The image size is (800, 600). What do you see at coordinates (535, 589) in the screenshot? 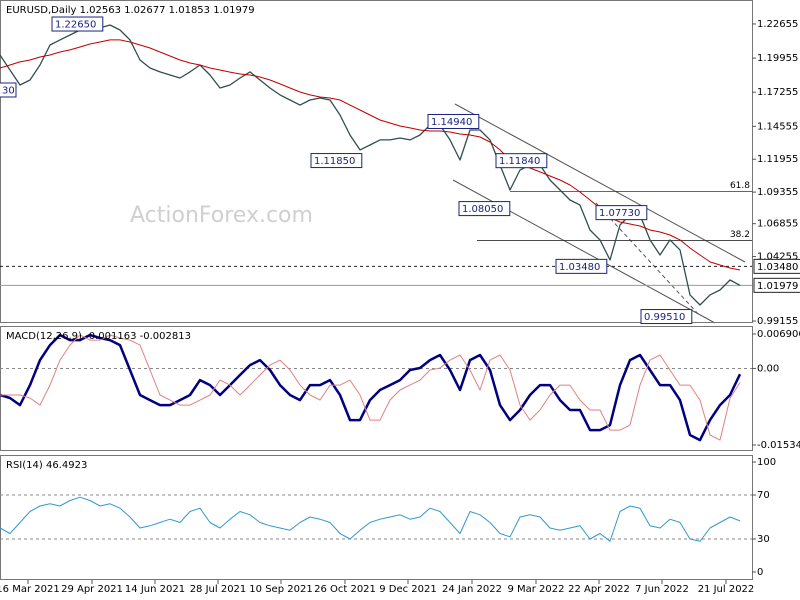
I see `x-tick-label: 9 Mar 2022` at bounding box center [535, 589].